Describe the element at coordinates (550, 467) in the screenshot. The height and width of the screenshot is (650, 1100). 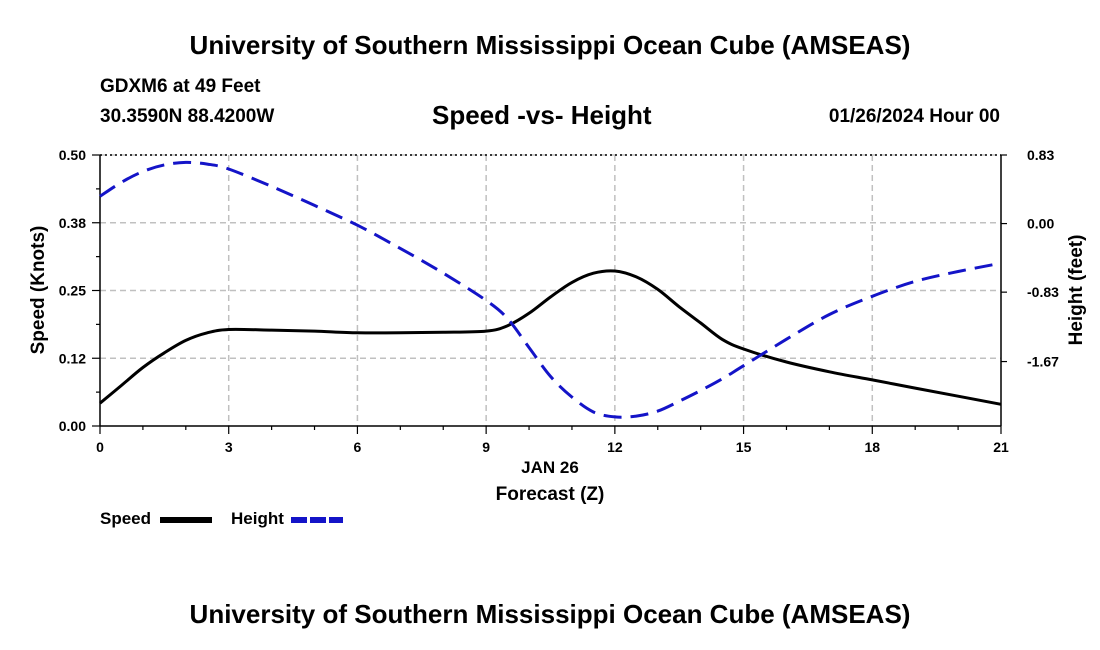
I see `x-axis-sublabel: JAN 26` at that location.